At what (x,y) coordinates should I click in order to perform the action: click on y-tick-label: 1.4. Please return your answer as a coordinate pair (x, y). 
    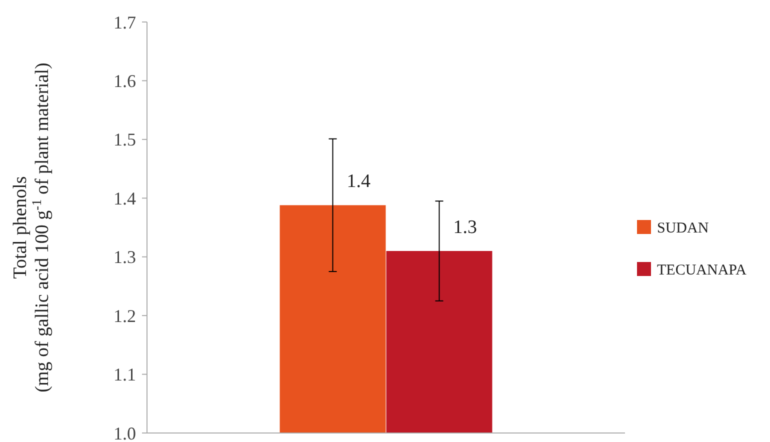
    Looking at the image, I should click on (125, 198).